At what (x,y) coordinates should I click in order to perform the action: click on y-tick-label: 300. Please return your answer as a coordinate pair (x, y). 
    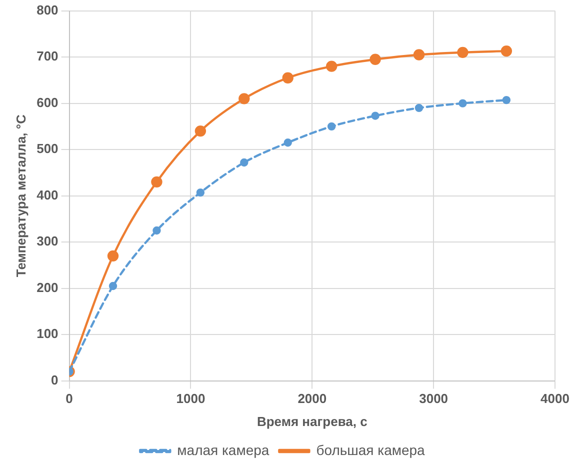
    Looking at the image, I should click on (47, 241).